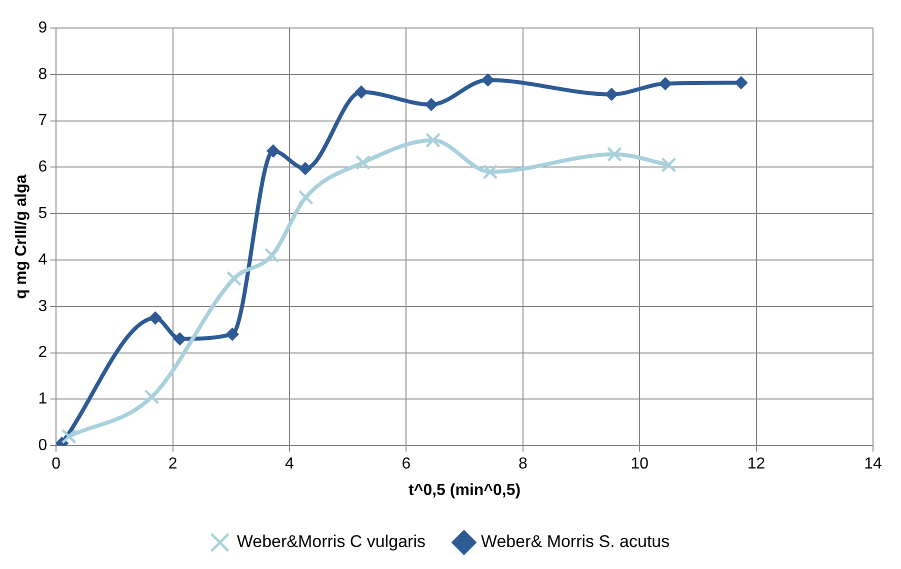 The image size is (901, 569). I want to click on y-tick-label: 2, so click(43, 353).